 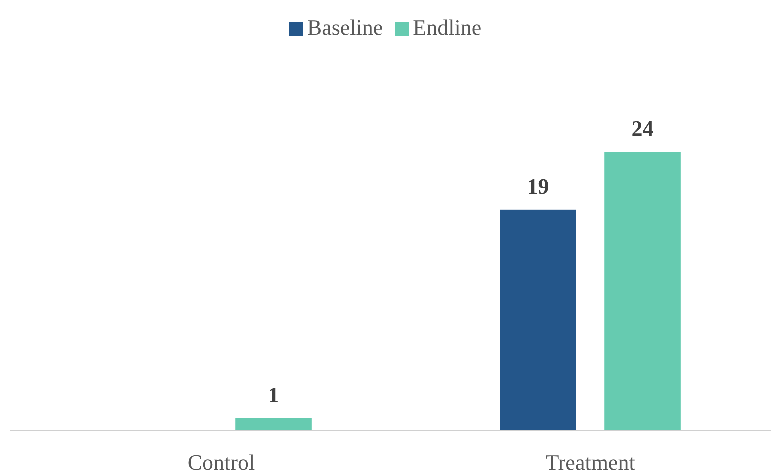 What do you see at coordinates (591, 461) in the screenshot?
I see `x-tick-label: Treatment` at bounding box center [591, 461].